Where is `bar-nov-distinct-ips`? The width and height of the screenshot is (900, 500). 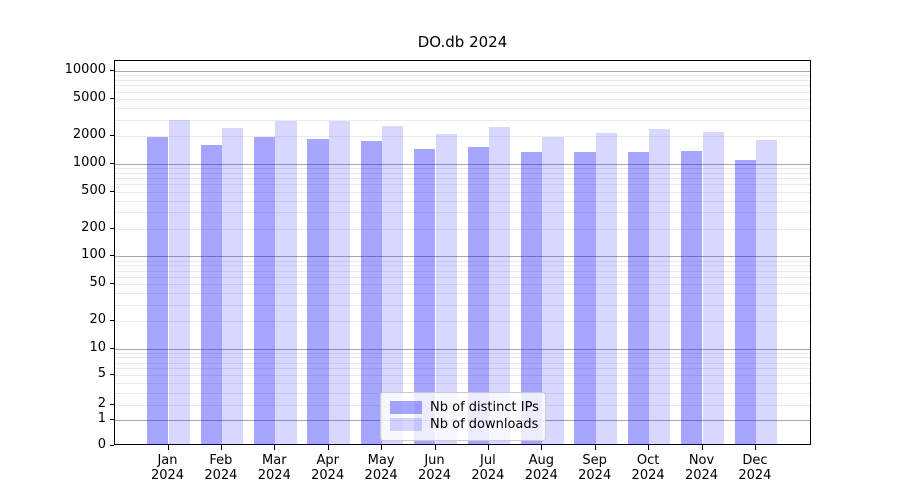 bar-nov-distinct-ips is located at coordinates (692, 298).